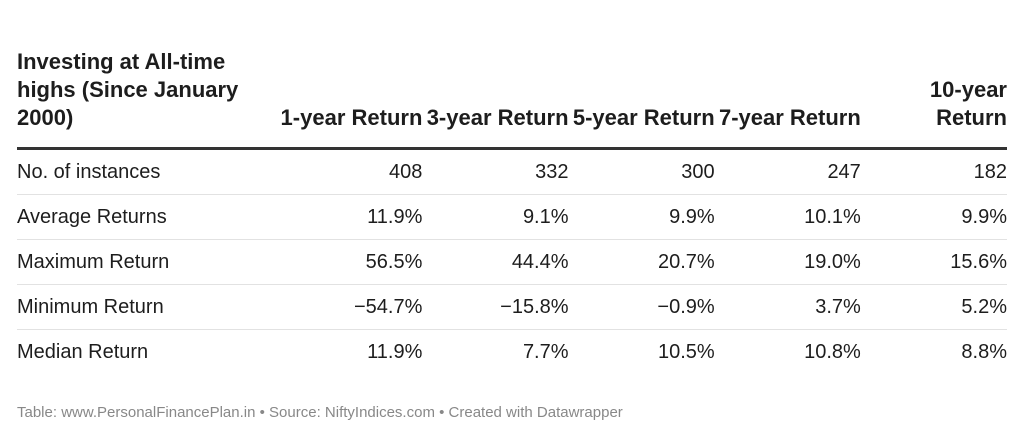 Image resolution: width=1024 pixels, height=444 pixels. I want to click on table-cell: 408, so click(349, 171).